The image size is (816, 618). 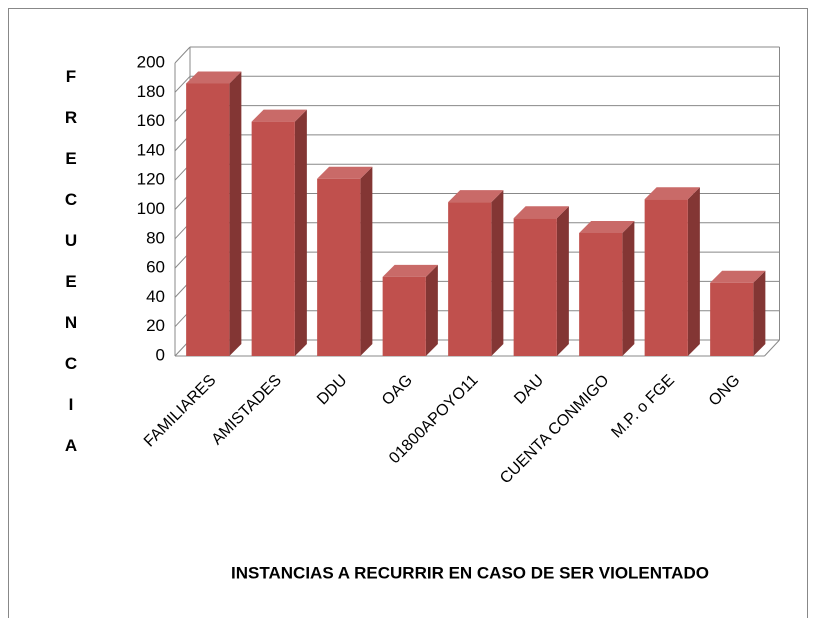 I want to click on x-tick-label: FAMILIARES, so click(x=180, y=411).